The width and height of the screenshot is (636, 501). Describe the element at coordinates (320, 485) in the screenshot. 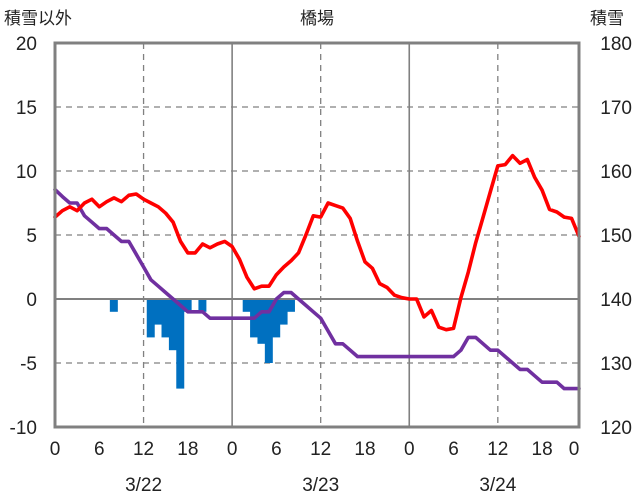

I see `day-label: 3/23` at that location.